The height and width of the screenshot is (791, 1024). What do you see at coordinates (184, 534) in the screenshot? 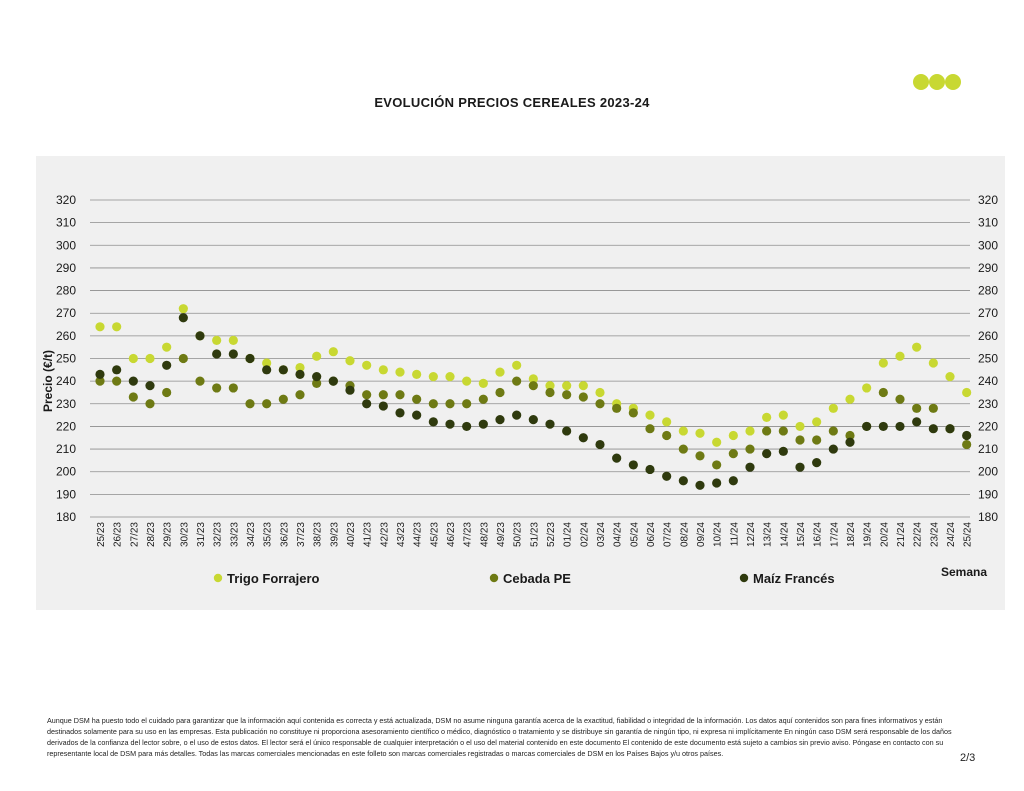
I see `x-tick-label: 30/23` at bounding box center [184, 534].